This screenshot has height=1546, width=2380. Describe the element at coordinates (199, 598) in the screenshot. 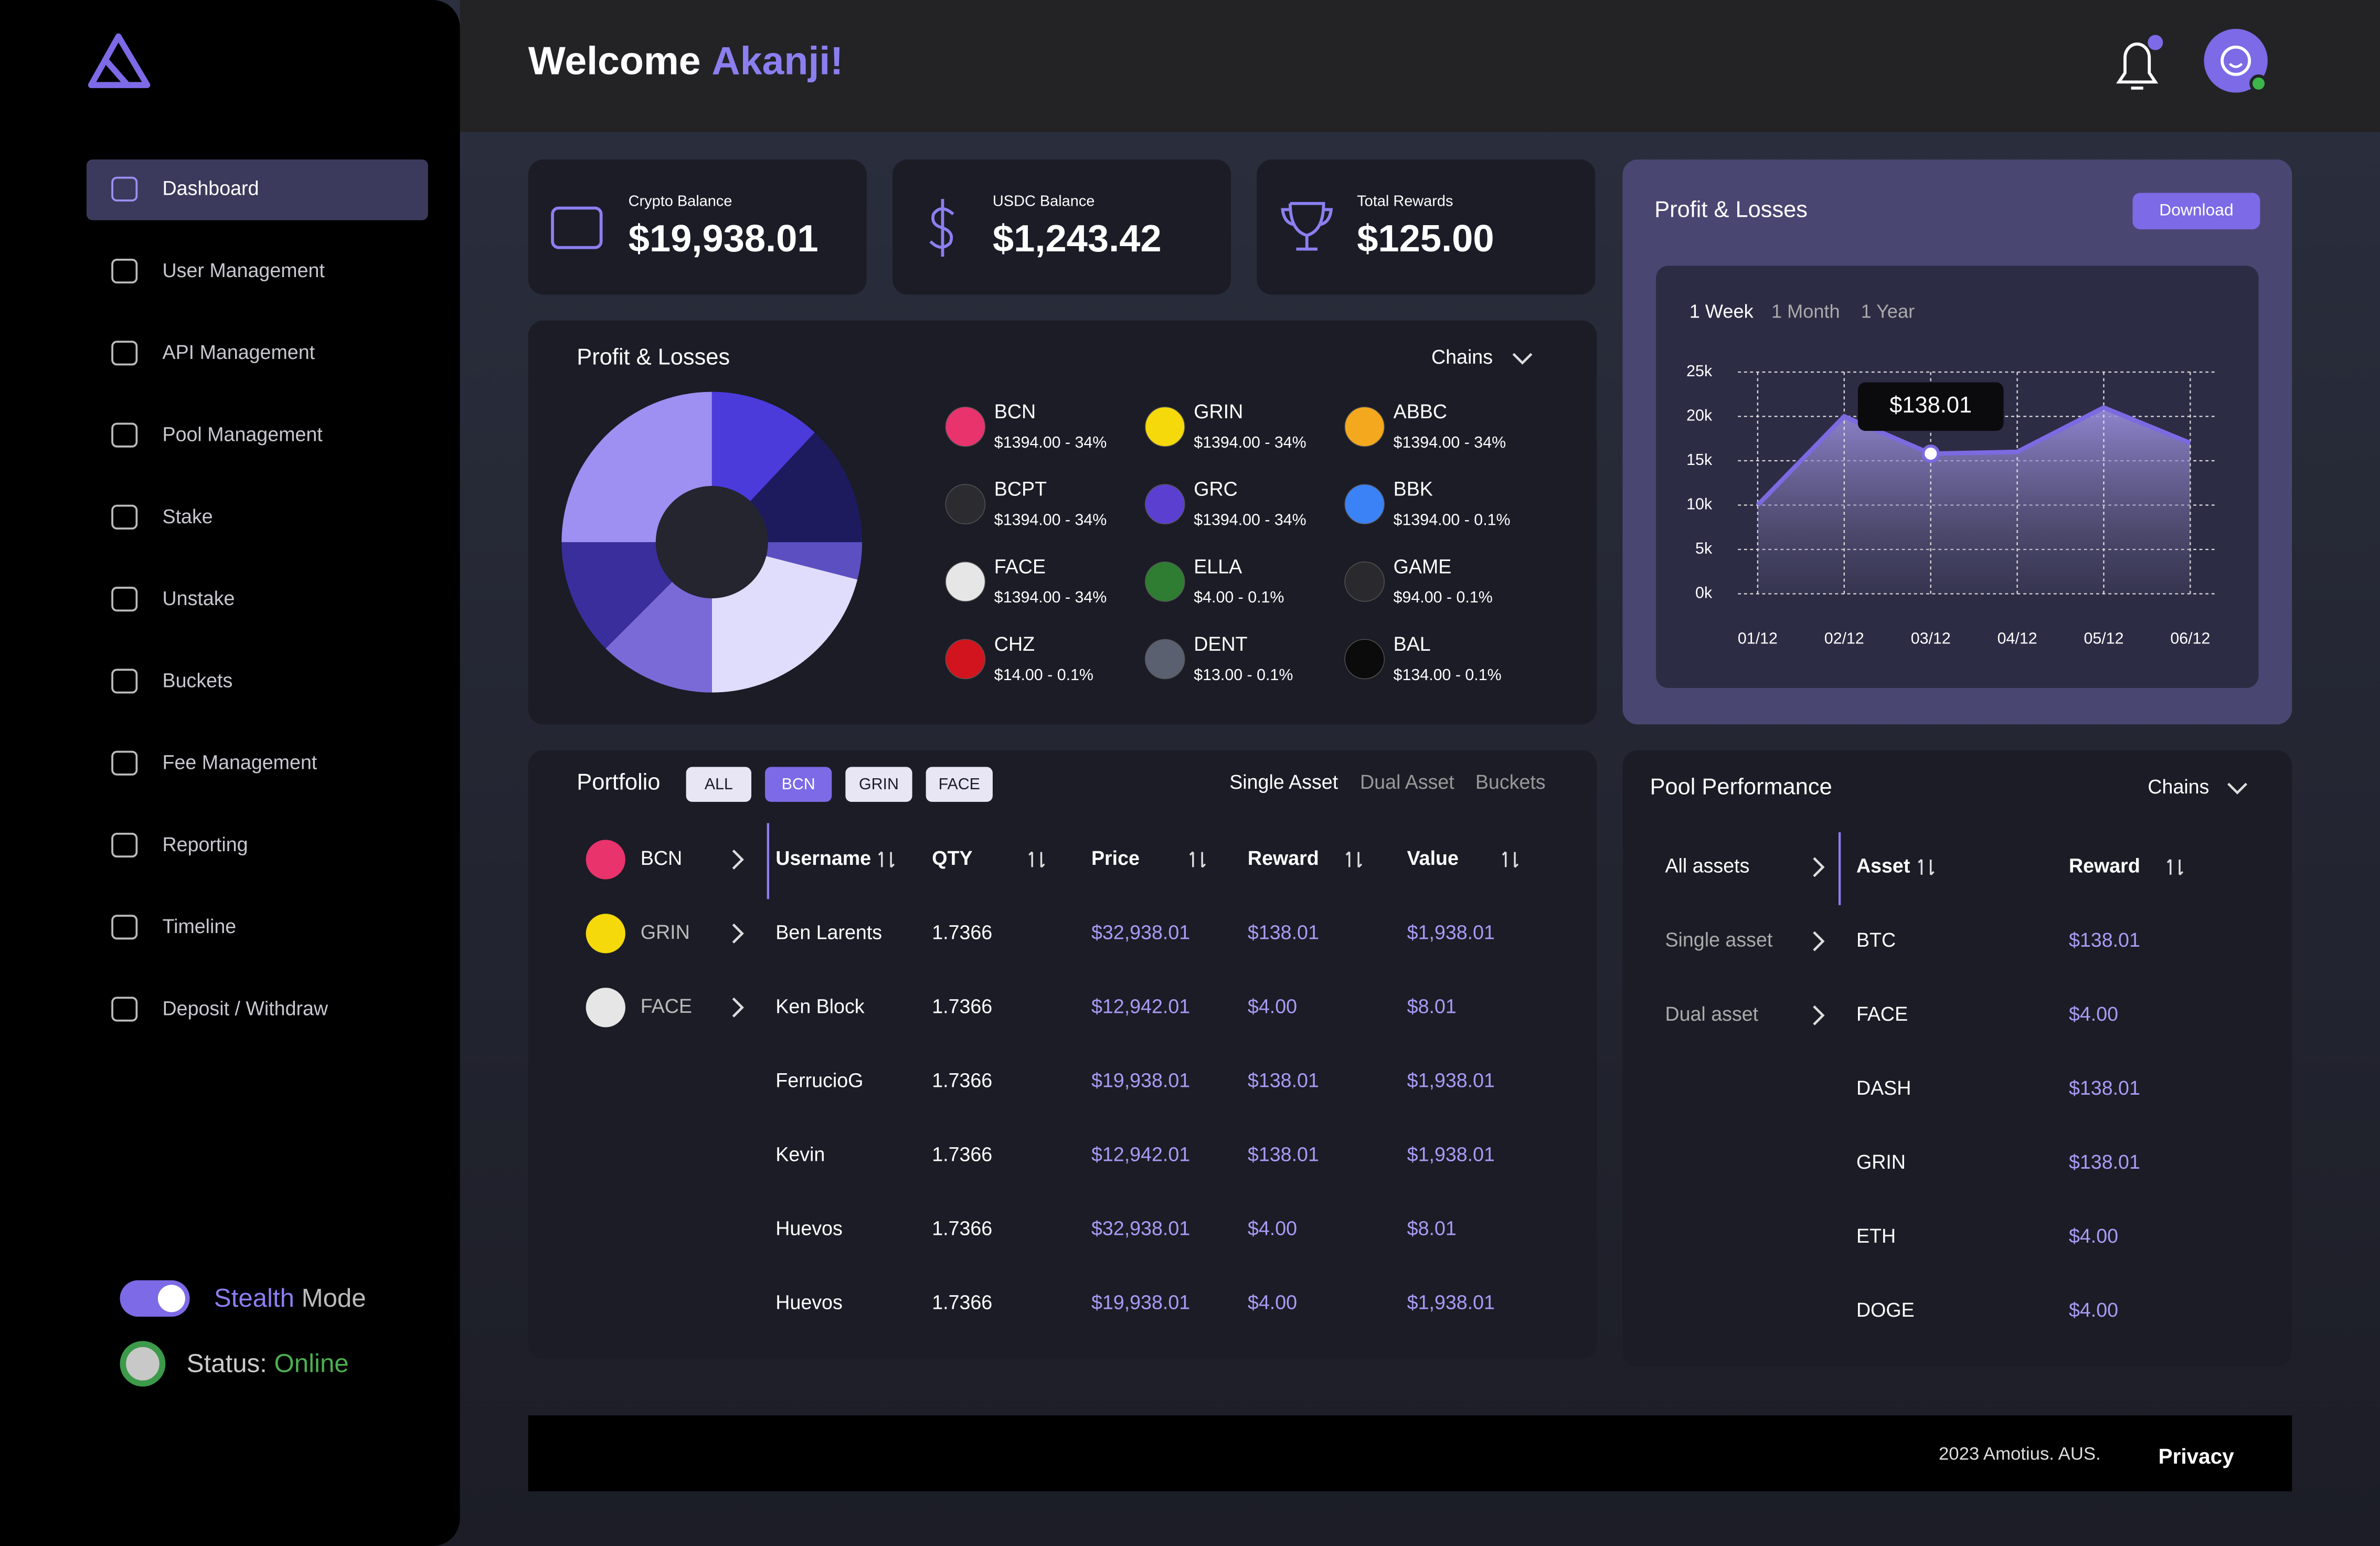

I see `nav-item: Unstake` at that location.